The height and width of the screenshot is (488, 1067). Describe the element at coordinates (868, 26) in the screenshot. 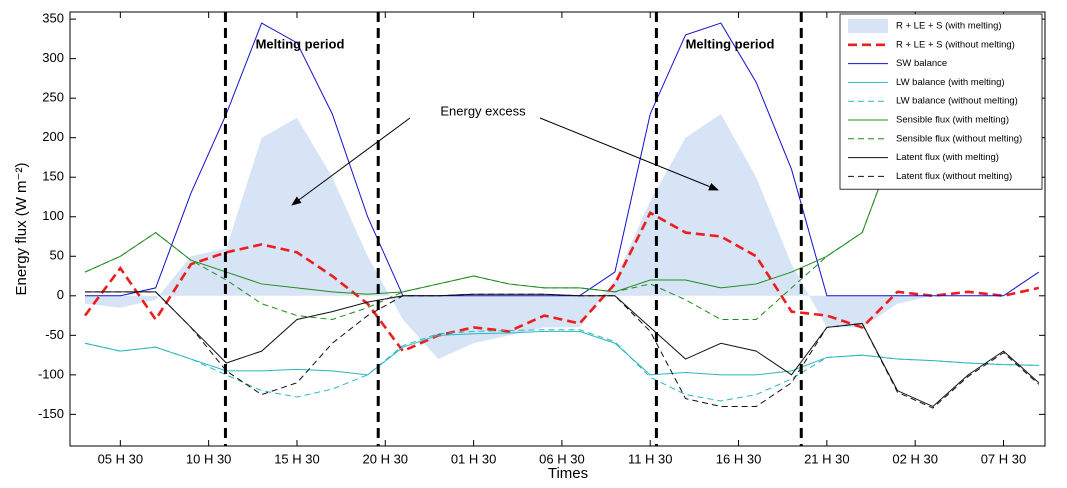

I see `legend-swatch` at that location.